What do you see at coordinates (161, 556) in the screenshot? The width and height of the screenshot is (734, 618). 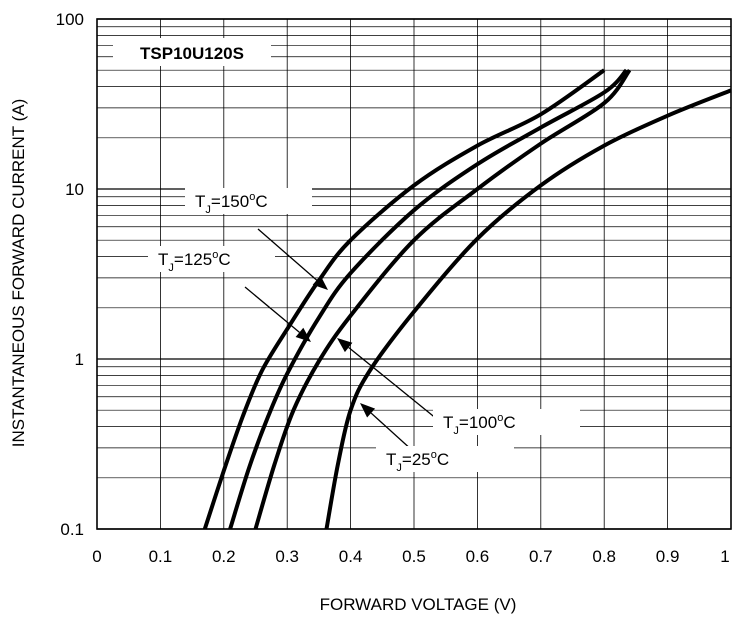 I see `x-tick-label: 0.1` at bounding box center [161, 556].